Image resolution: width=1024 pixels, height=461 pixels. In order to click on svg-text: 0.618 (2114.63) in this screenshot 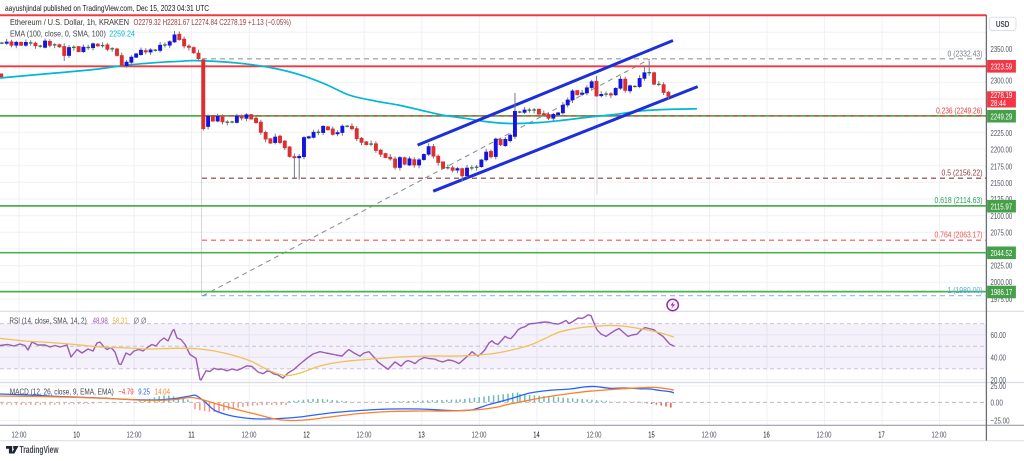, I will do `click(959, 200)`.